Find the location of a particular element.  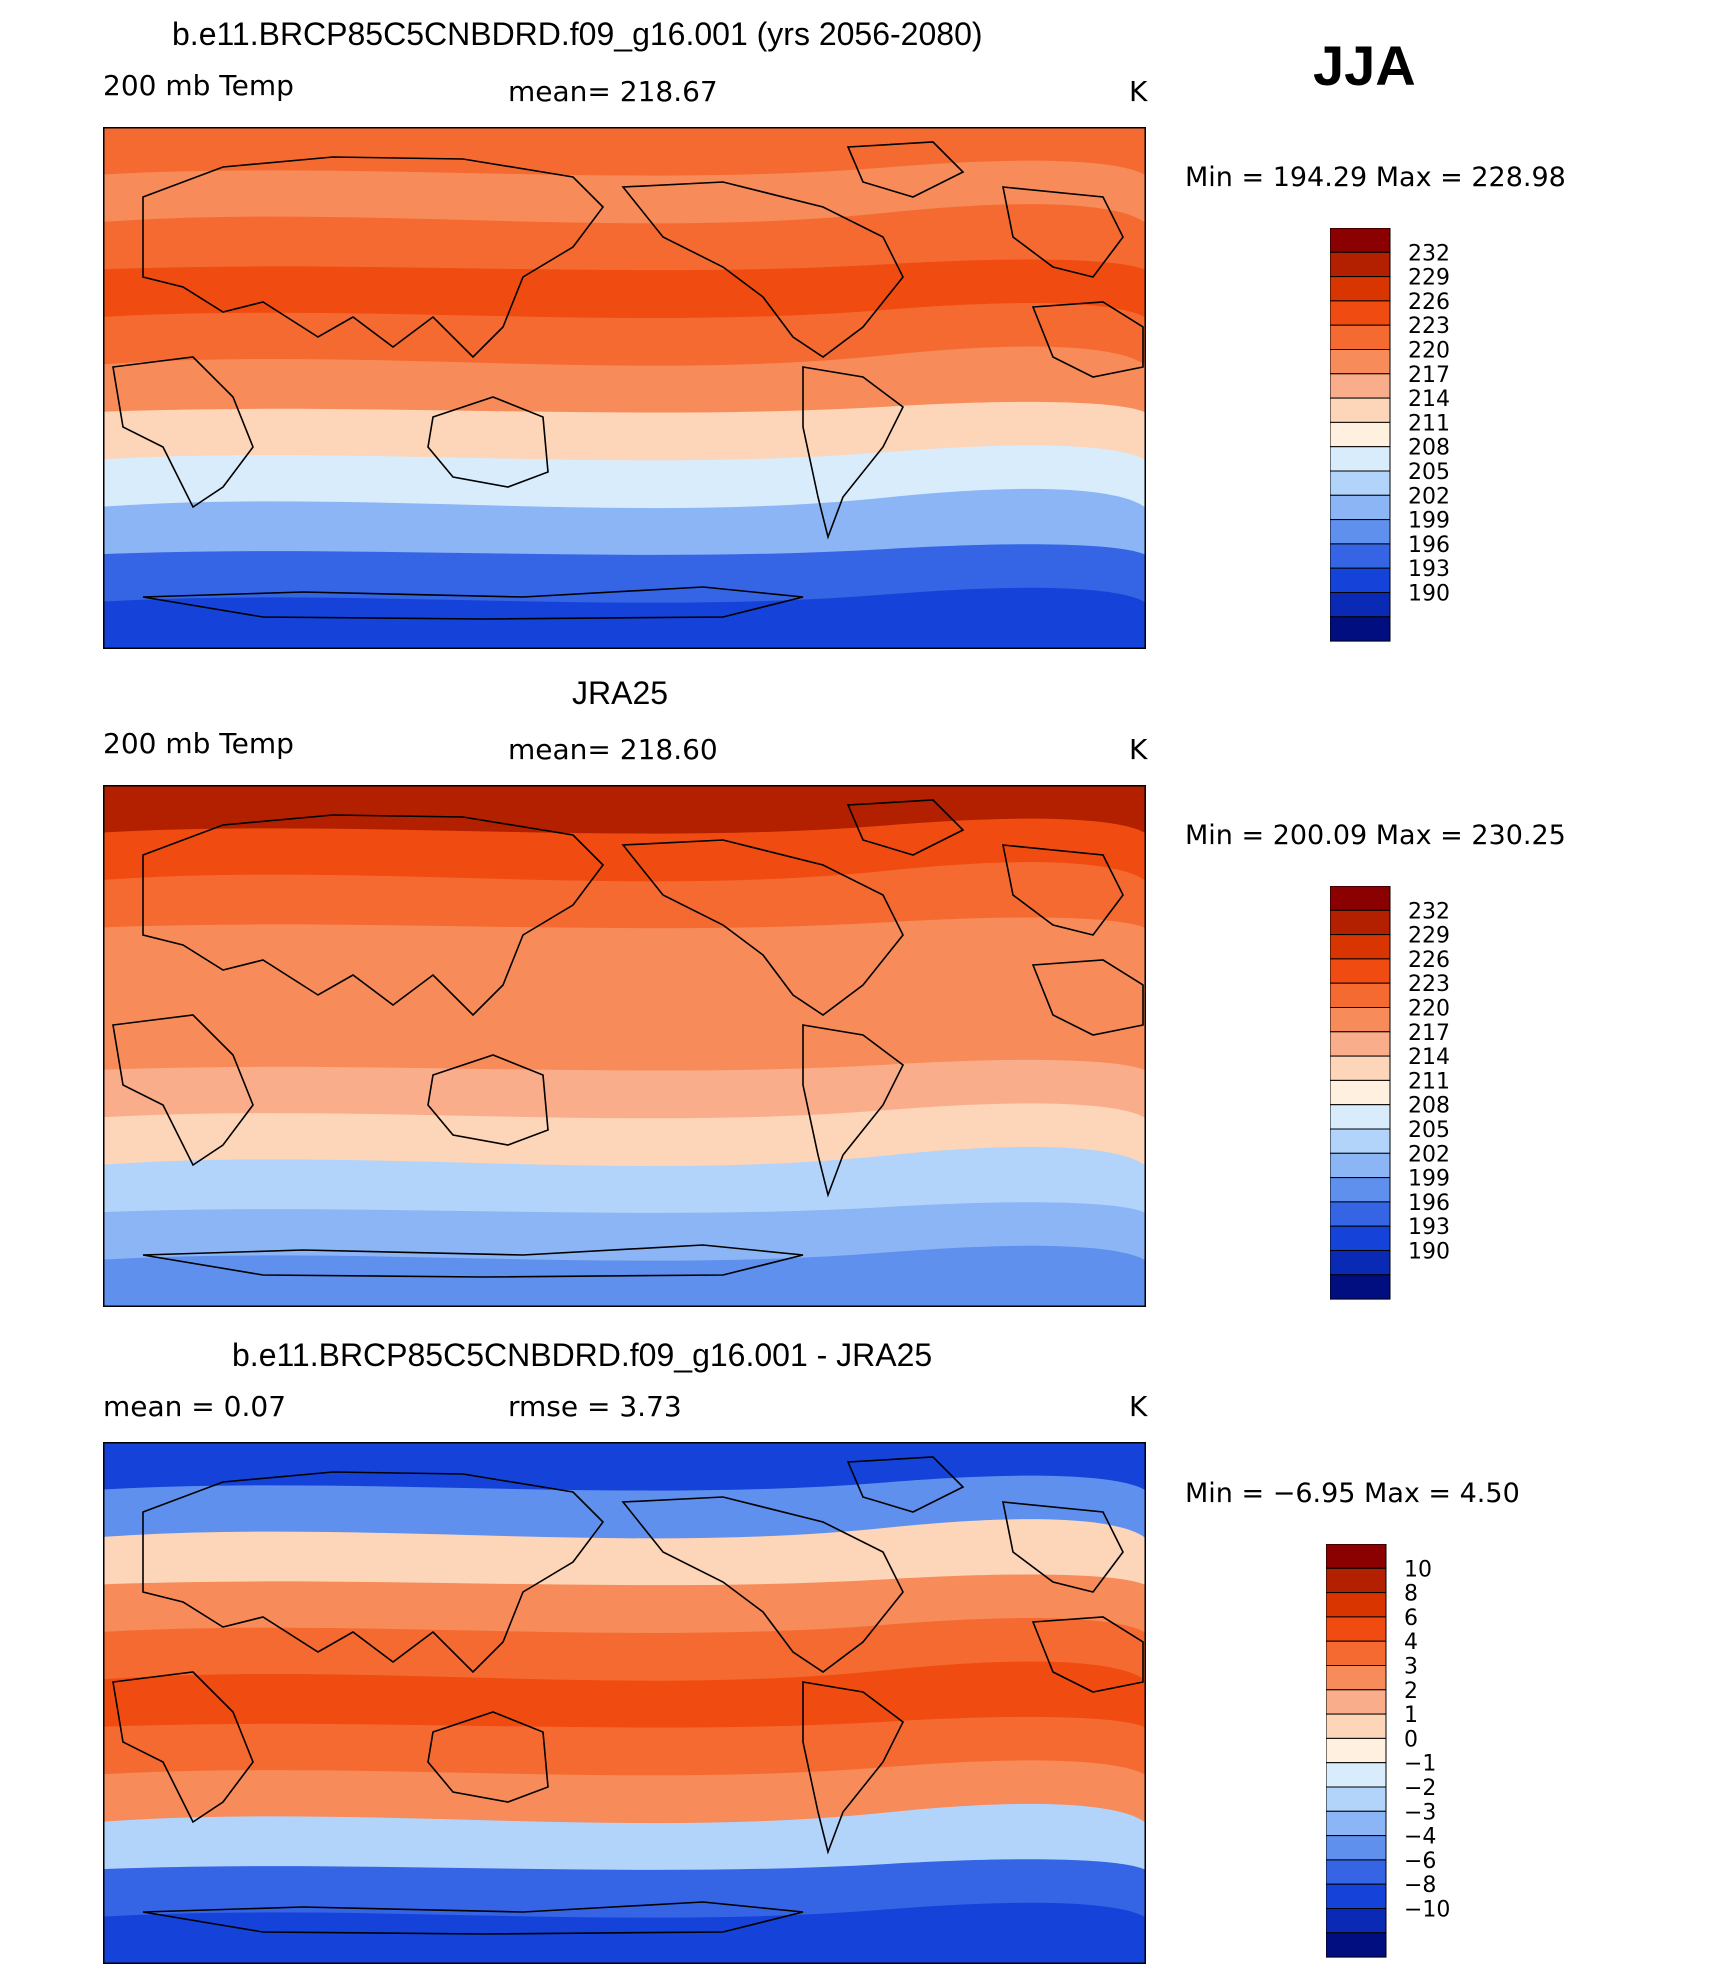

colorbar-label: 214 is located at coordinates (1429, 399).